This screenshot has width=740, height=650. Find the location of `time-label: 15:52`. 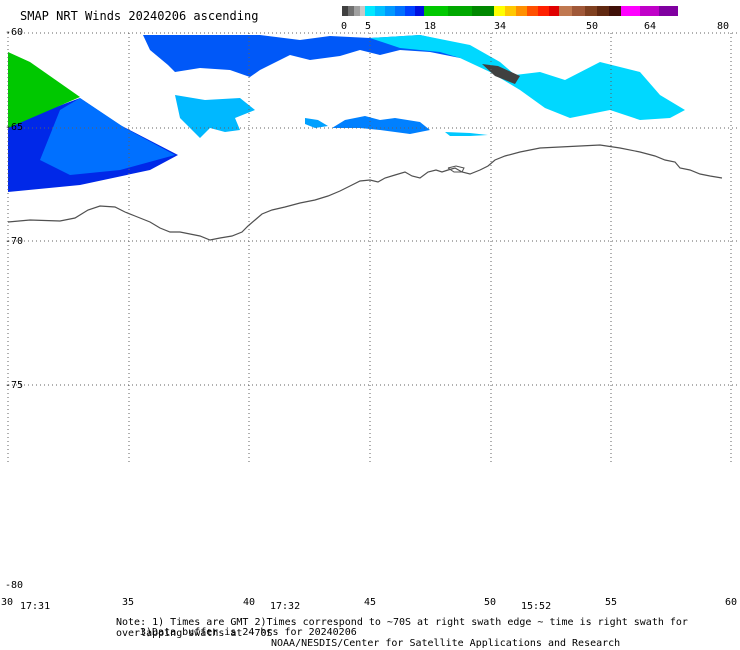

time-label: 15:52 is located at coordinates (536, 606).